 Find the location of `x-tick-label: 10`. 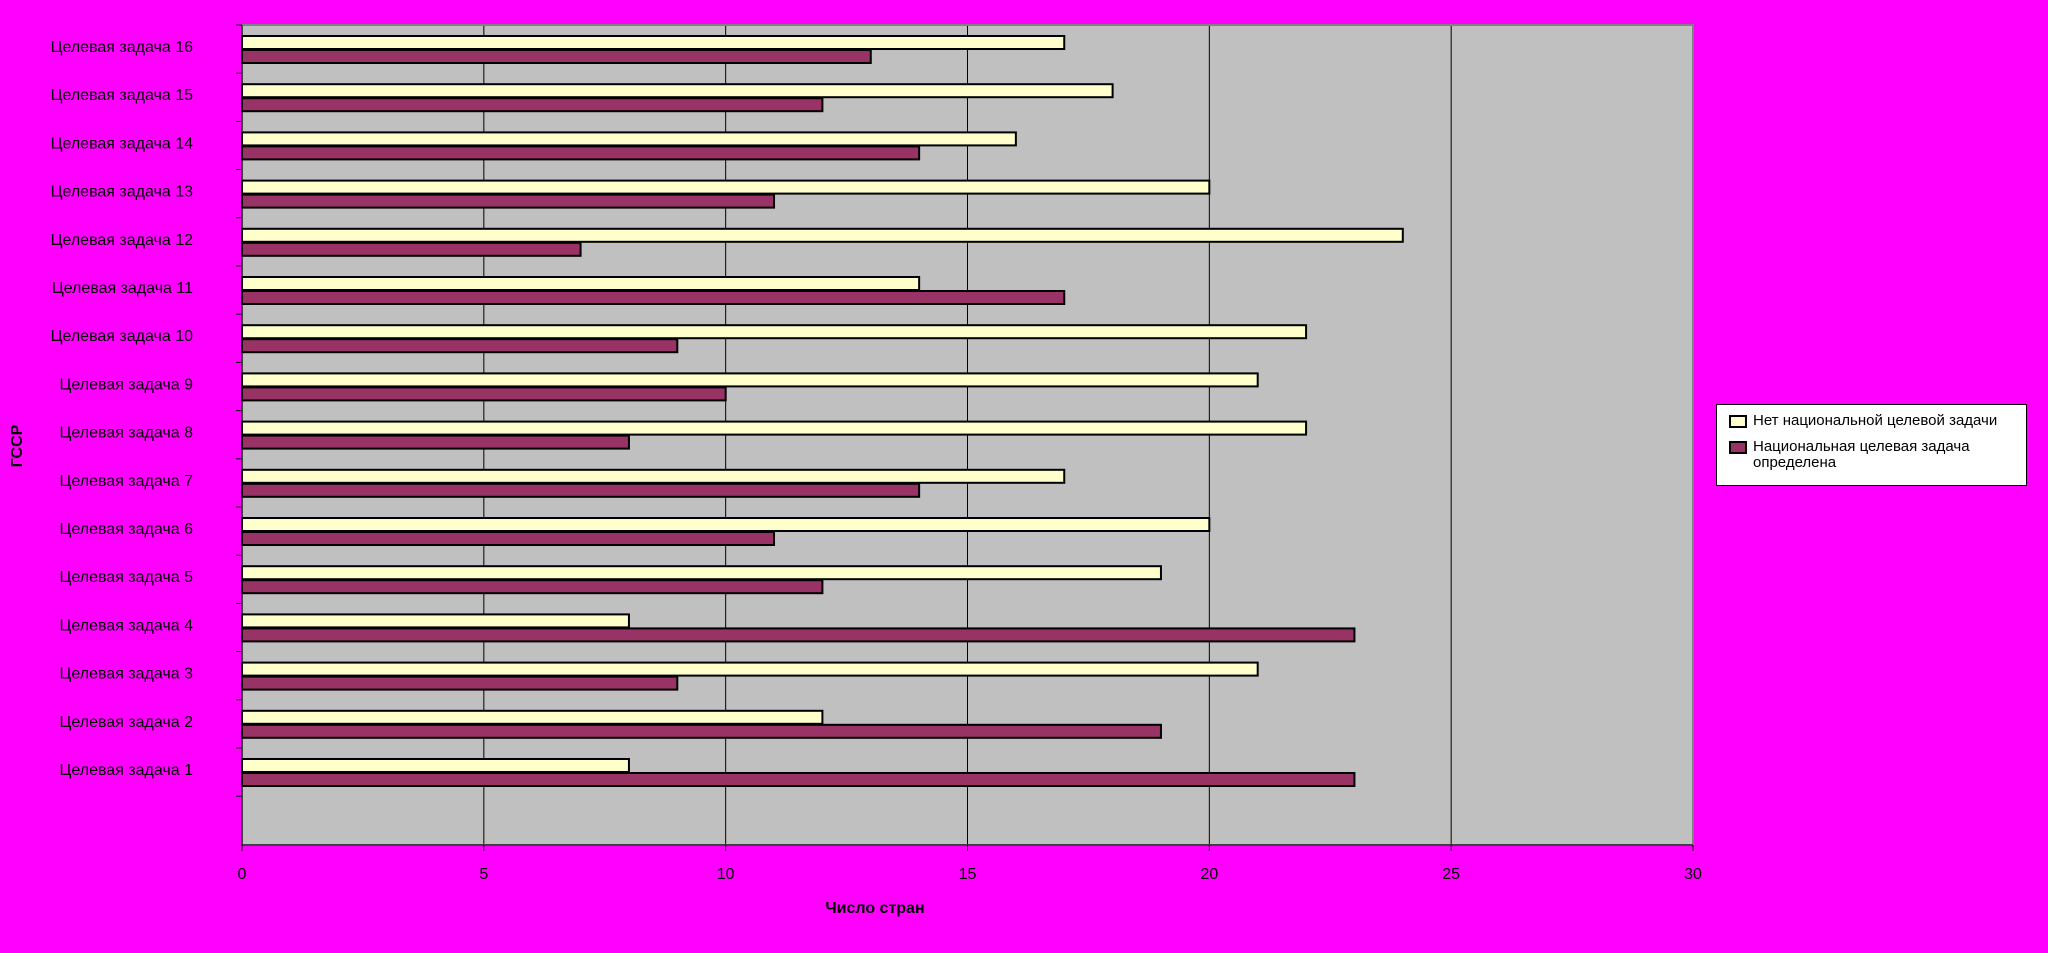

x-tick-label: 10 is located at coordinates (726, 874).